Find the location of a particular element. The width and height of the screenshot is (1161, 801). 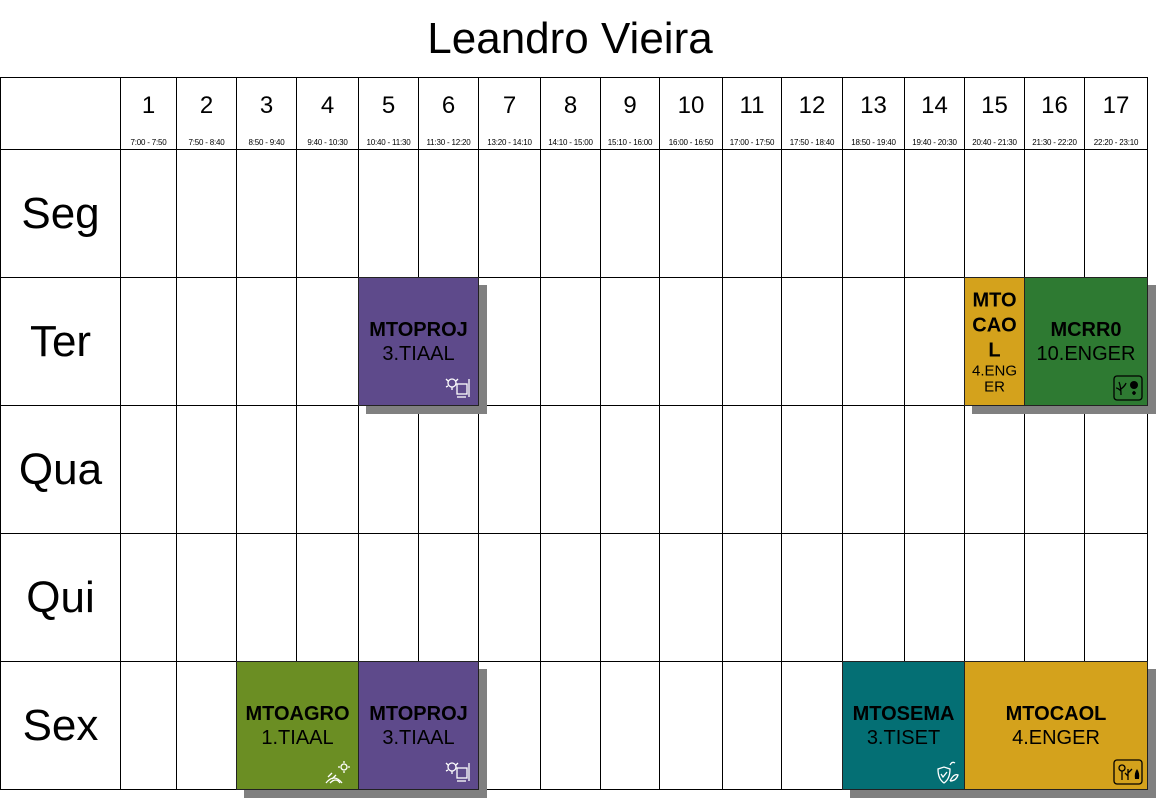

day-row-seg: Seg is located at coordinates (60, 213).